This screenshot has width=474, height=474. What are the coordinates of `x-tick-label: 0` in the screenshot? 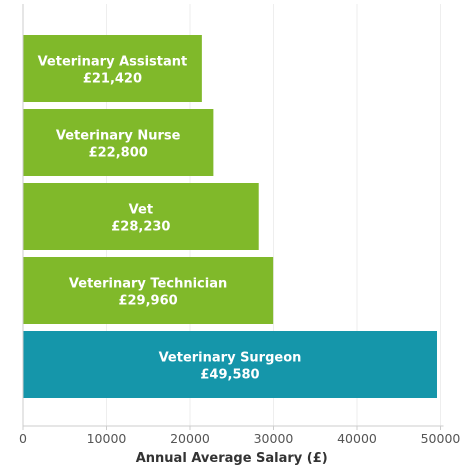 It's located at (23, 438).